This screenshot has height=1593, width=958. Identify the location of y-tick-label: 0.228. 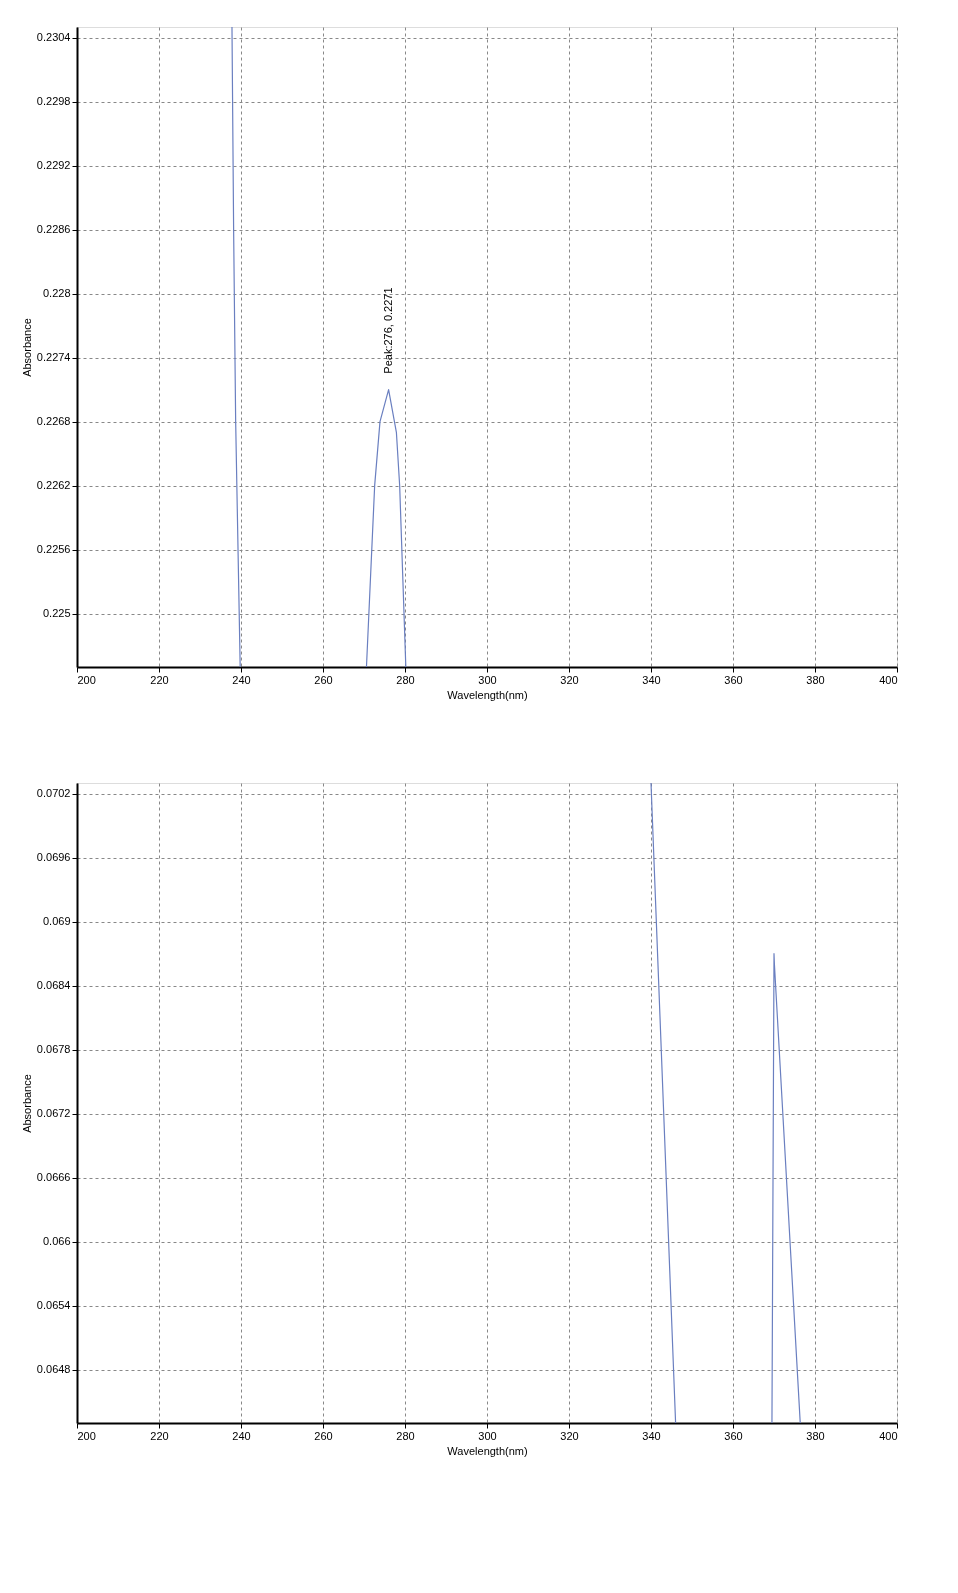
(56, 293).